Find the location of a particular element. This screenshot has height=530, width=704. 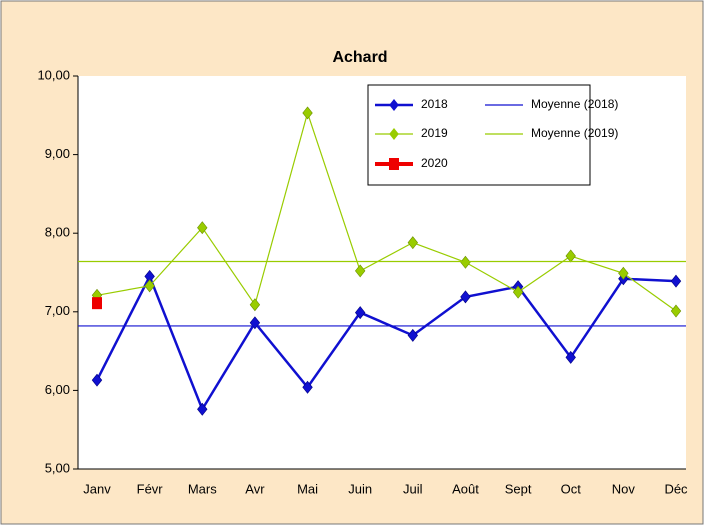

x-tick-label: Mars is located at coordinates (202, 488).